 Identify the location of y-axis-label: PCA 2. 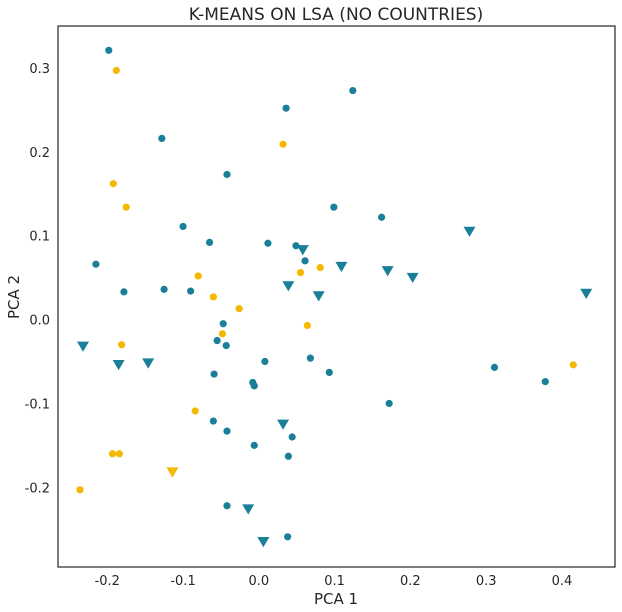
(14, 297).